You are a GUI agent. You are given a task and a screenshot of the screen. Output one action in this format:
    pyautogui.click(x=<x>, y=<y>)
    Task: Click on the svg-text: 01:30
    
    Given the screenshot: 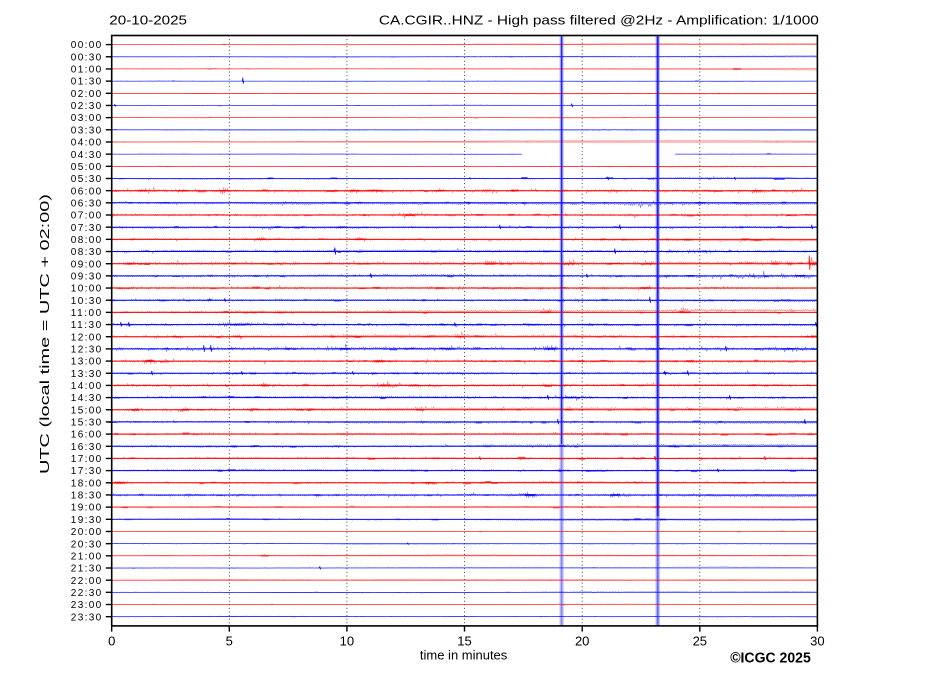 What is the action you would take?
    pyautogui.click(x=86, y=82)
    